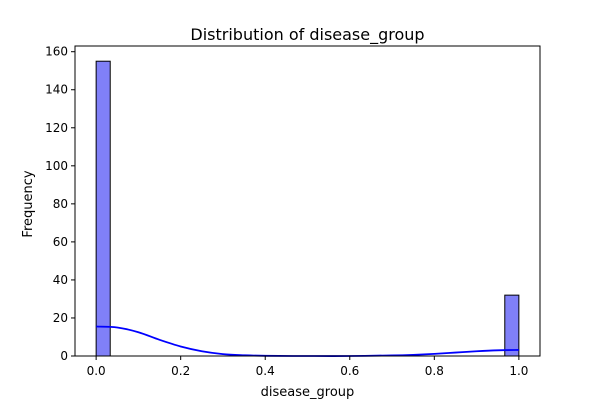 Image resolution: width=600 pixels, height=400 pixels. I want to click on x-tick-label: 0.4, so click(265, 371).